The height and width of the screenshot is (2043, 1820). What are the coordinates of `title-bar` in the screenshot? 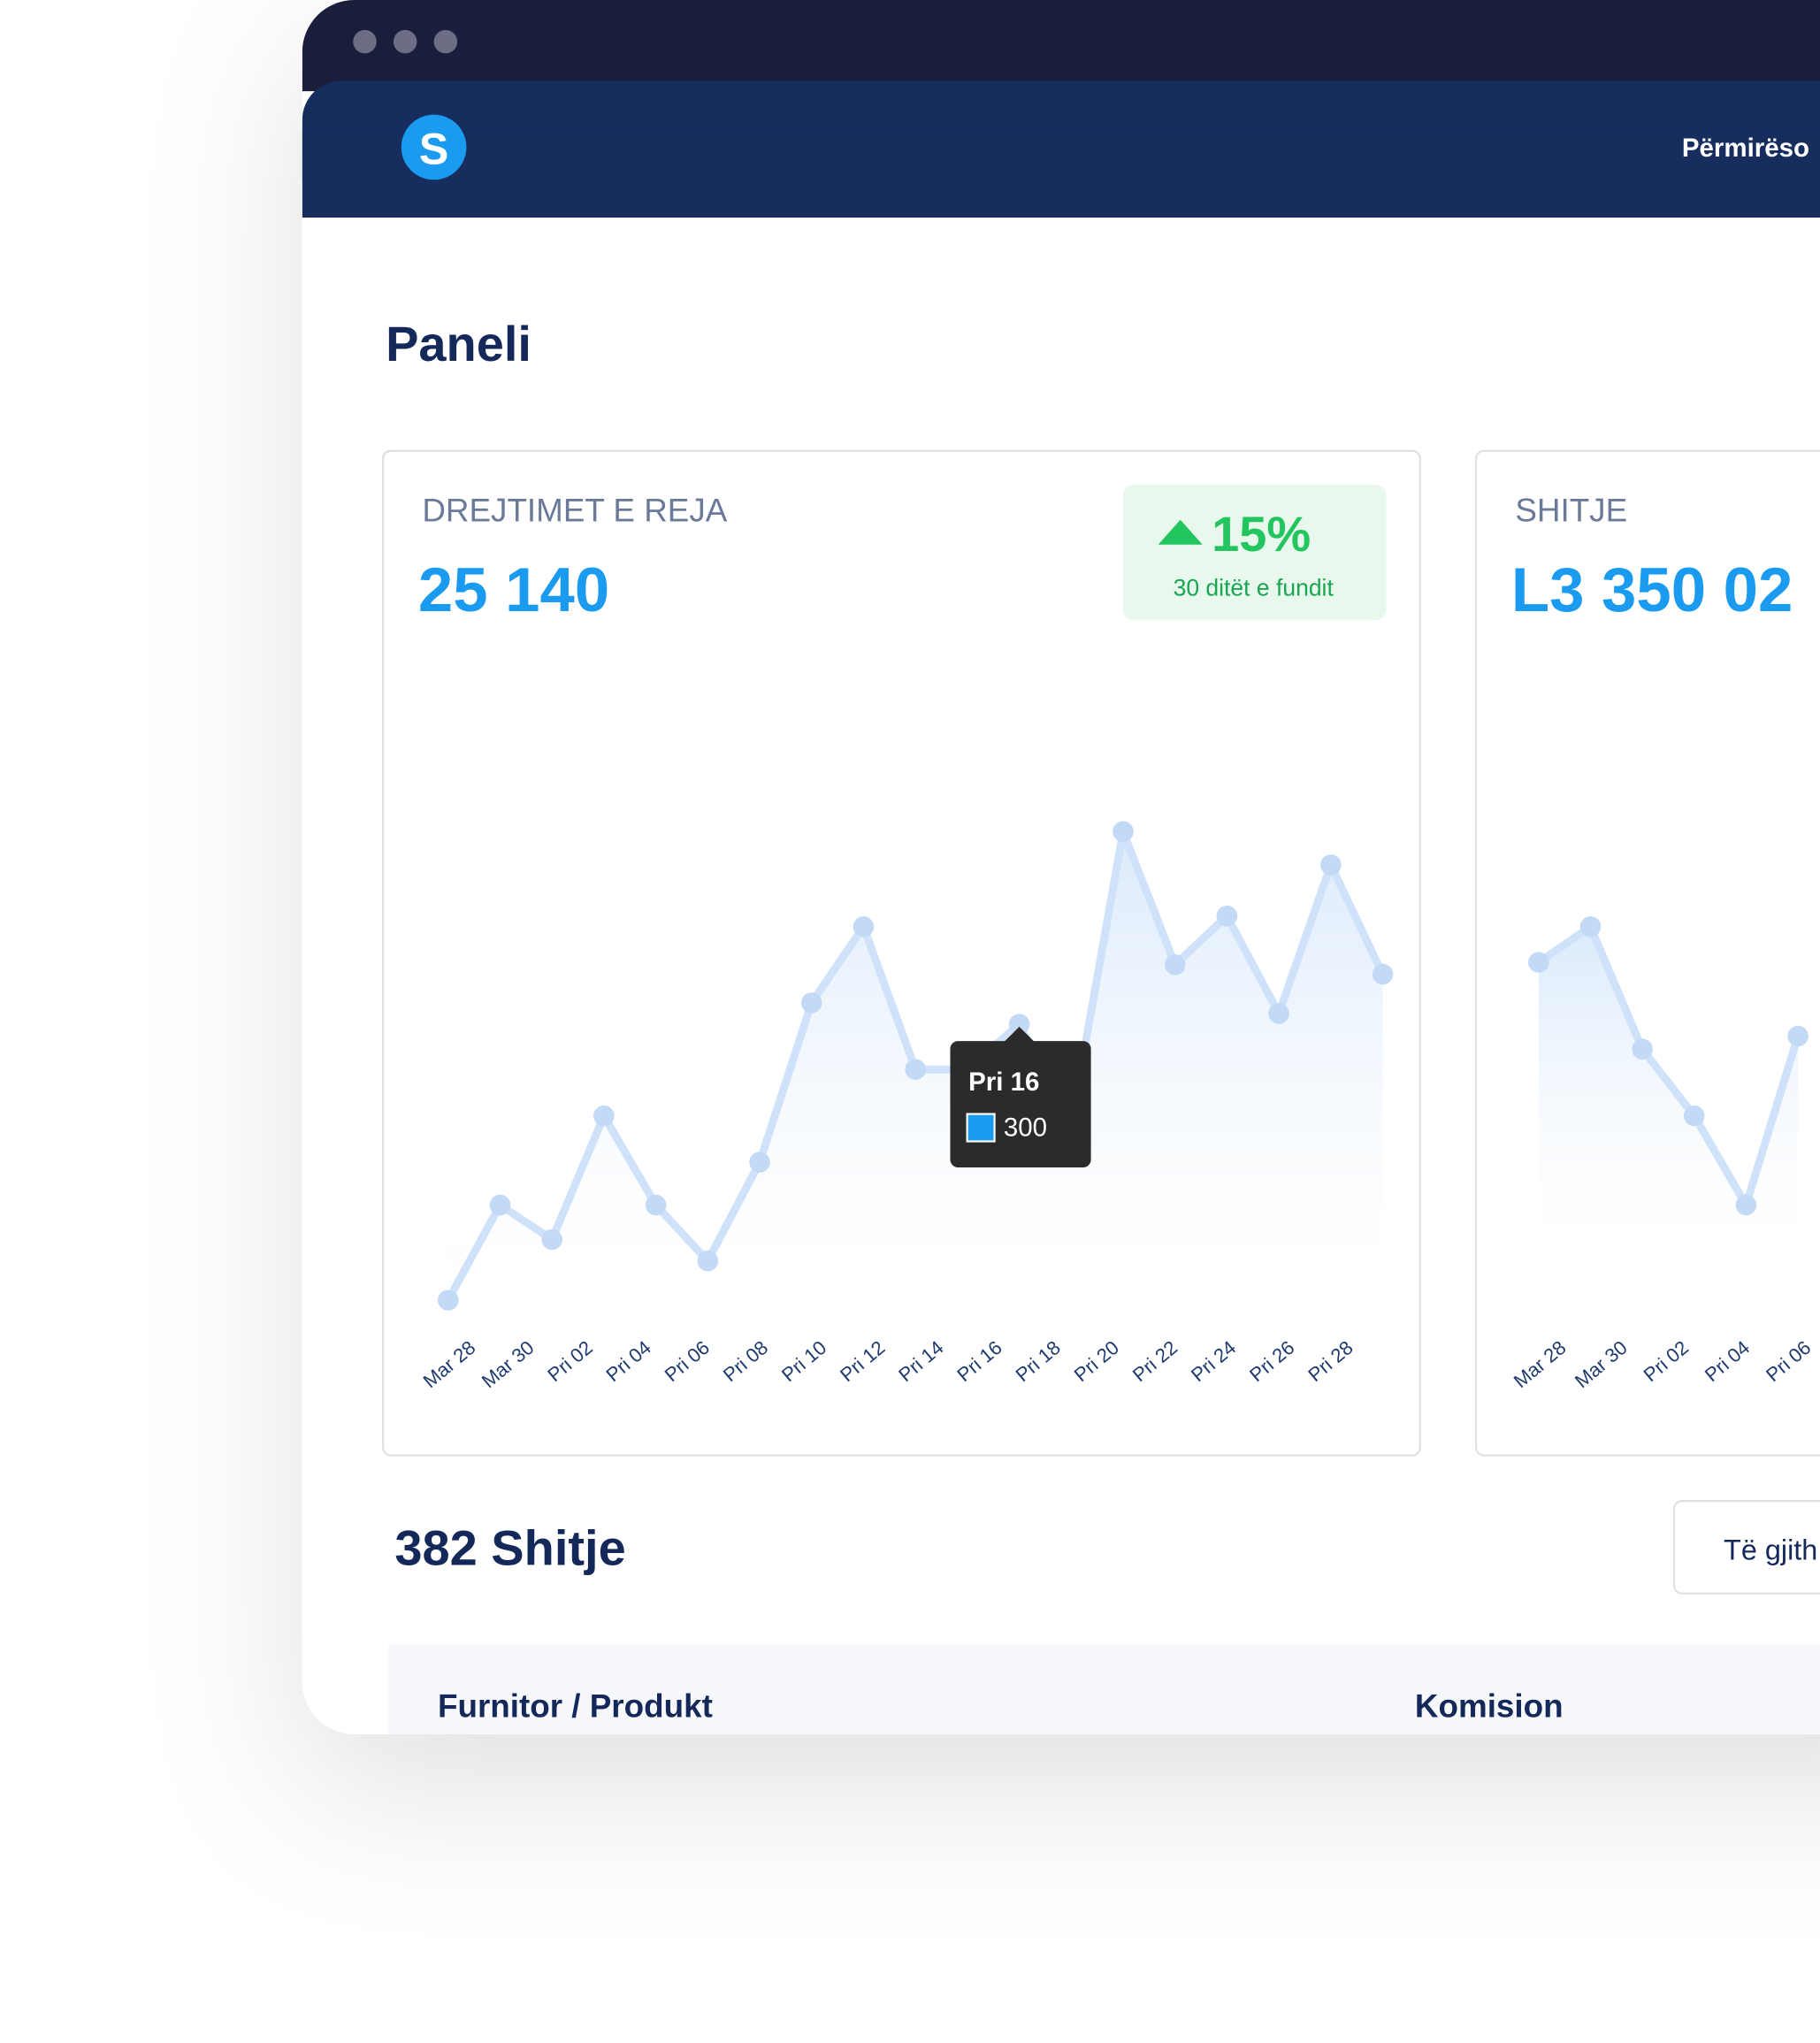 It's located at (1061, 46).